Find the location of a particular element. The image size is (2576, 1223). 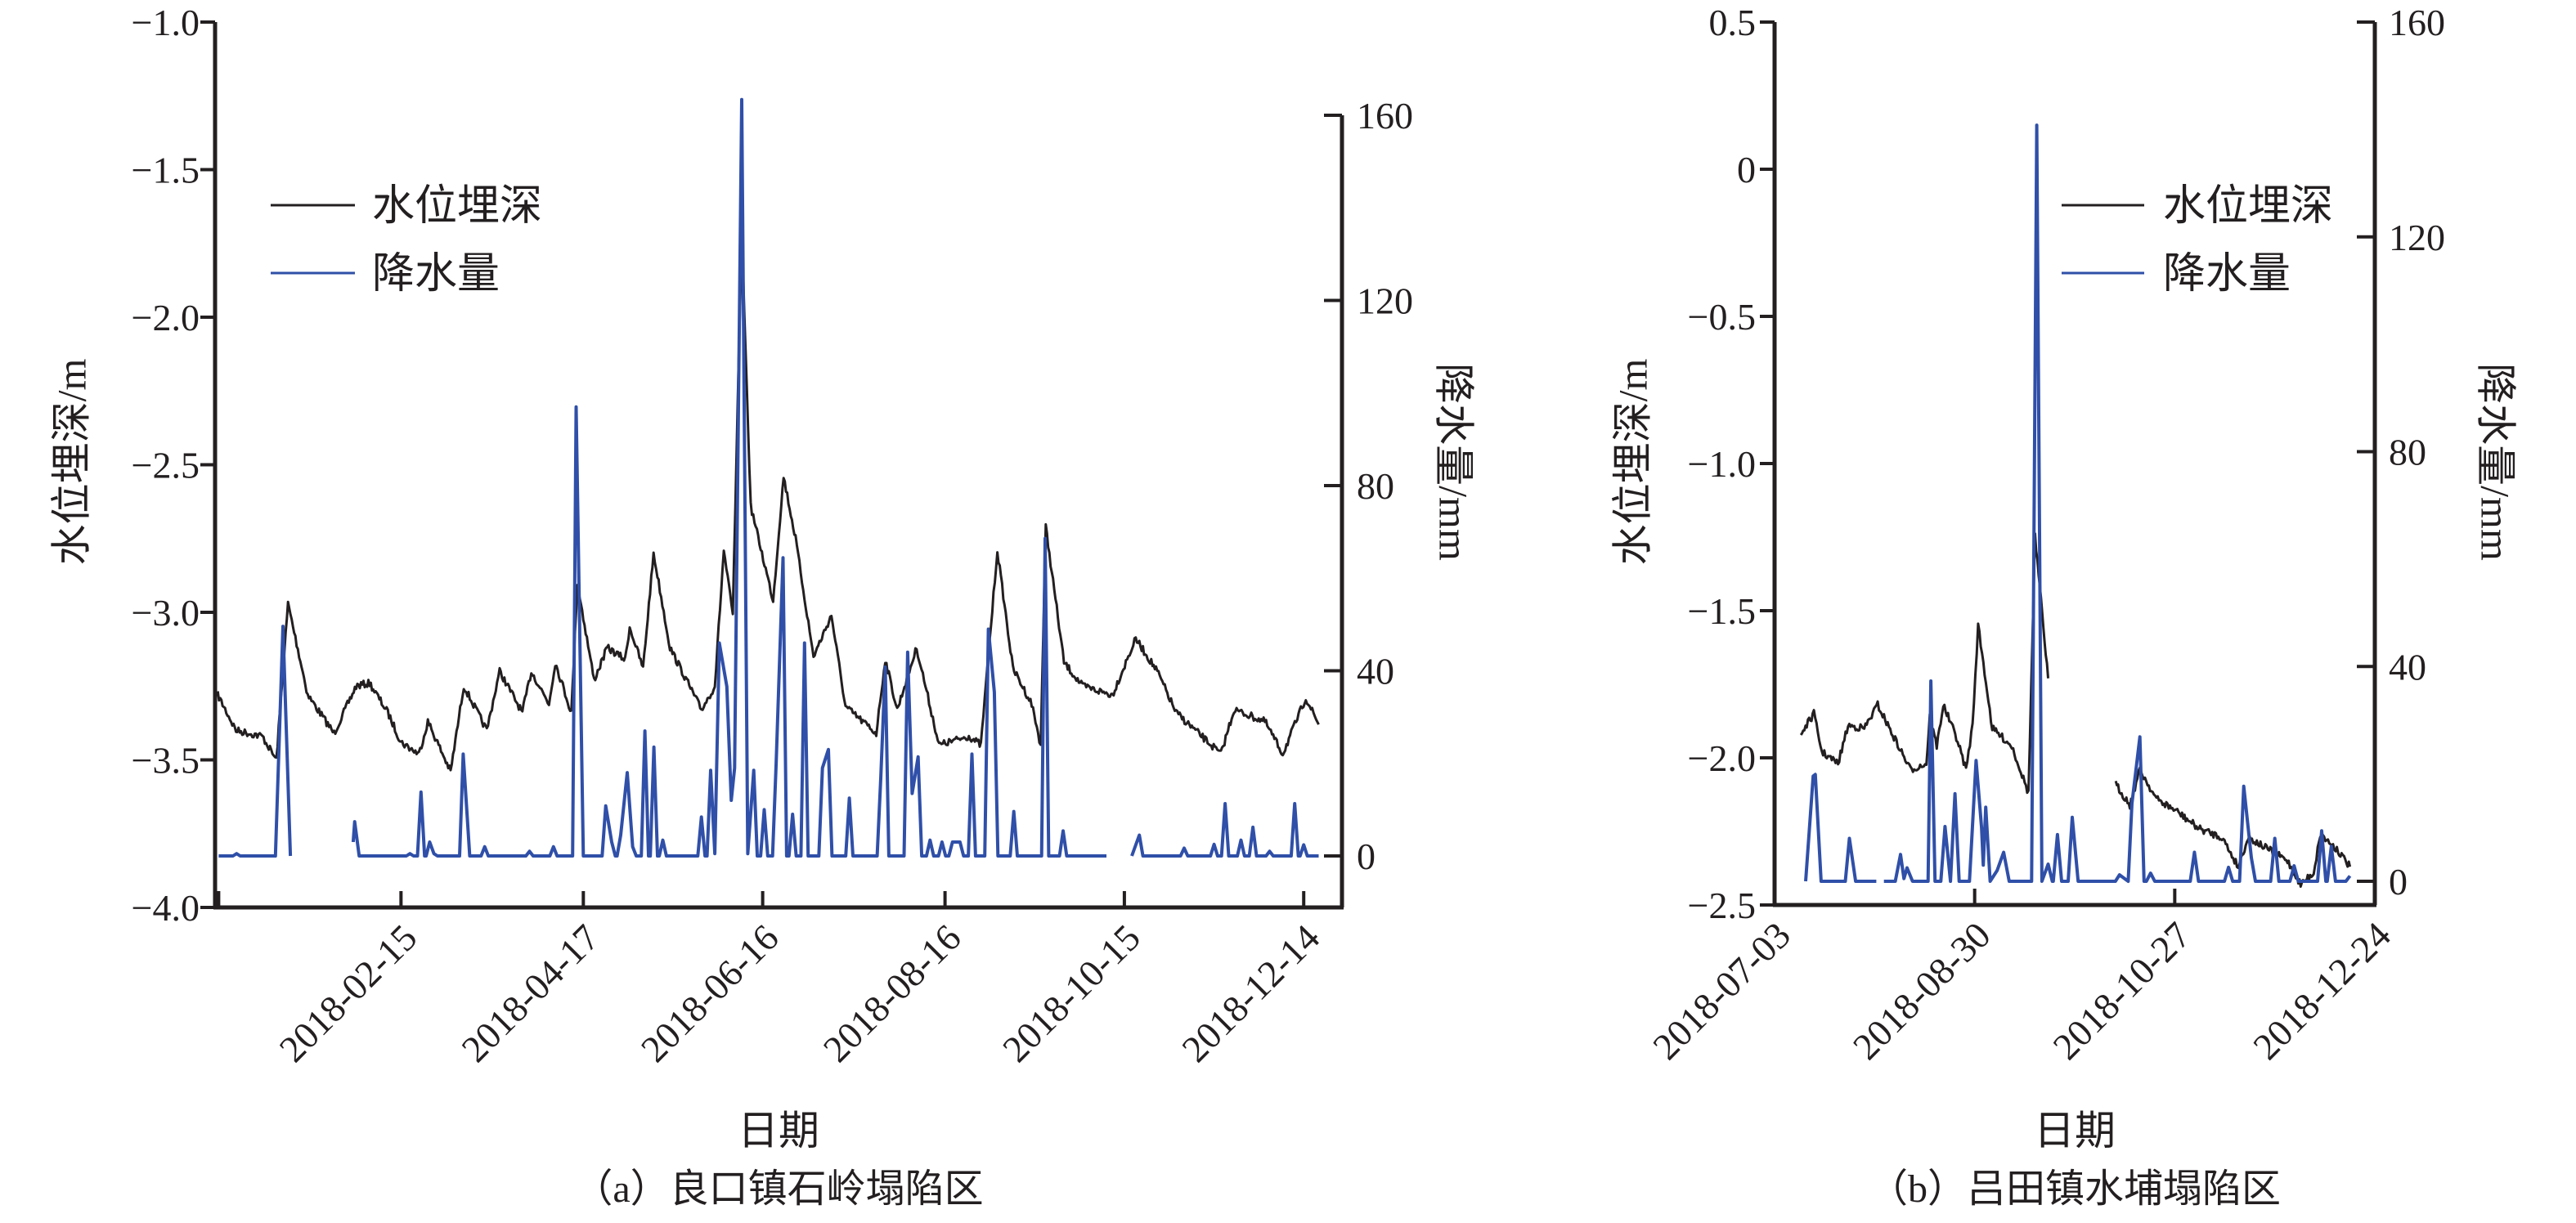

x-tick-label: 2018-10-27 is located at coordinates (2122, 991).